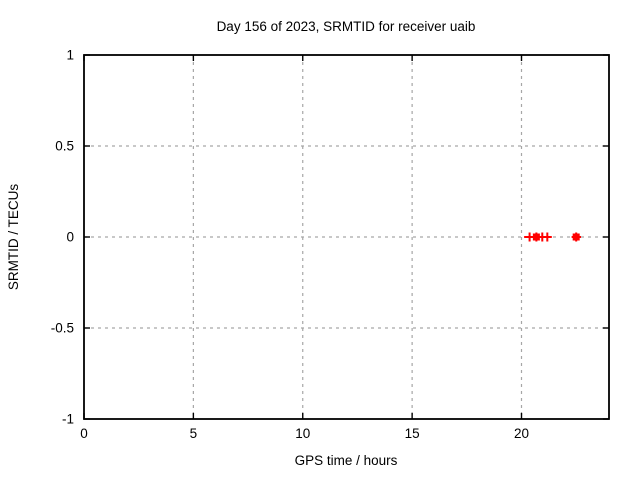  What do you see at coordinates (13, 237) in the screenshot?
I see `y-axis-label: SRMTID / TECUs` at bounding box center [13, 237].